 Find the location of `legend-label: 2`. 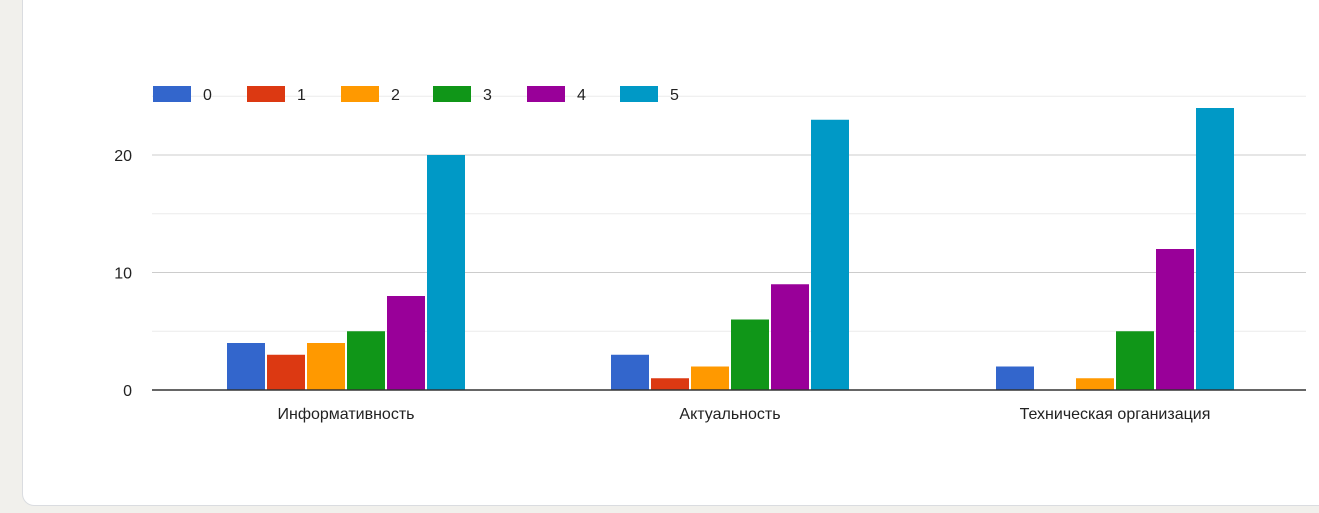

legend-label: 2 is located at coordinates (395, 95).